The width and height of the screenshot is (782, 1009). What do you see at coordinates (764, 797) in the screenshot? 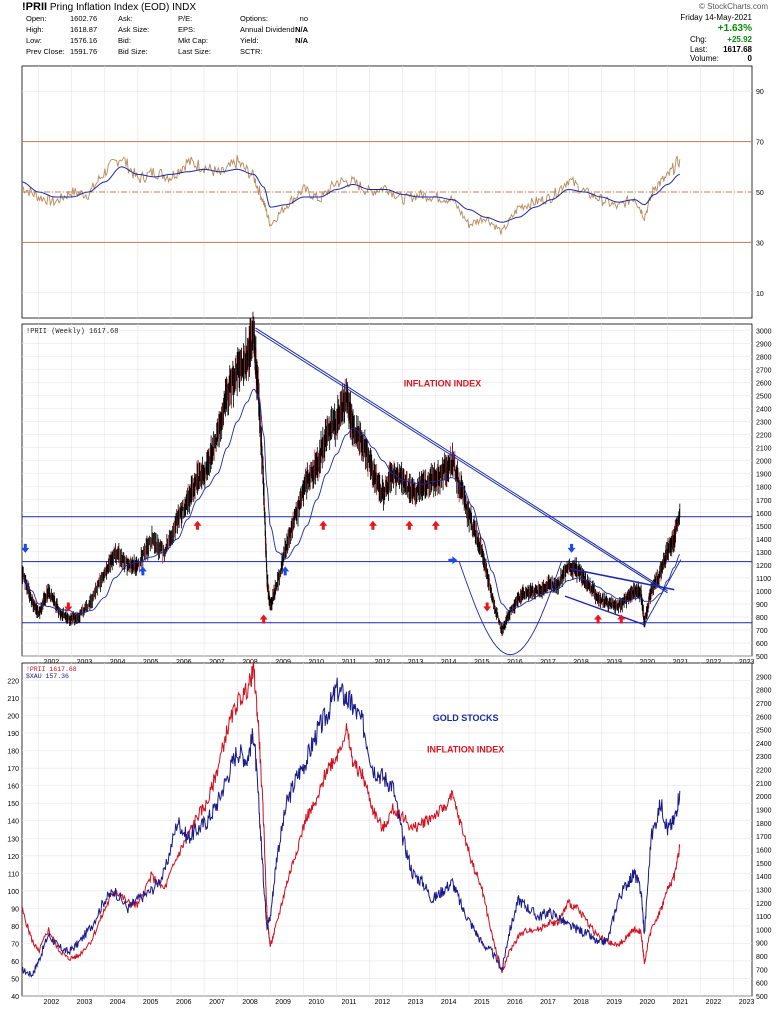
I see `right-y-tick-label: 2000` at bounding box center [764, 797].